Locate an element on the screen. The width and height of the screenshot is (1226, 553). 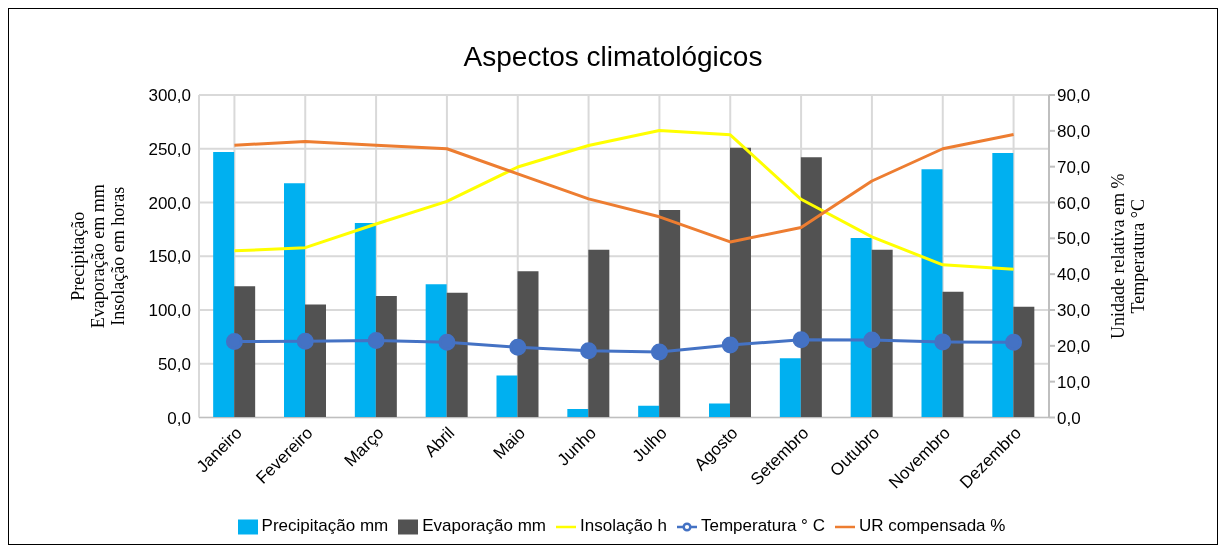
y2-tick-label: 90,0 is located at coordinates (1074, 96).